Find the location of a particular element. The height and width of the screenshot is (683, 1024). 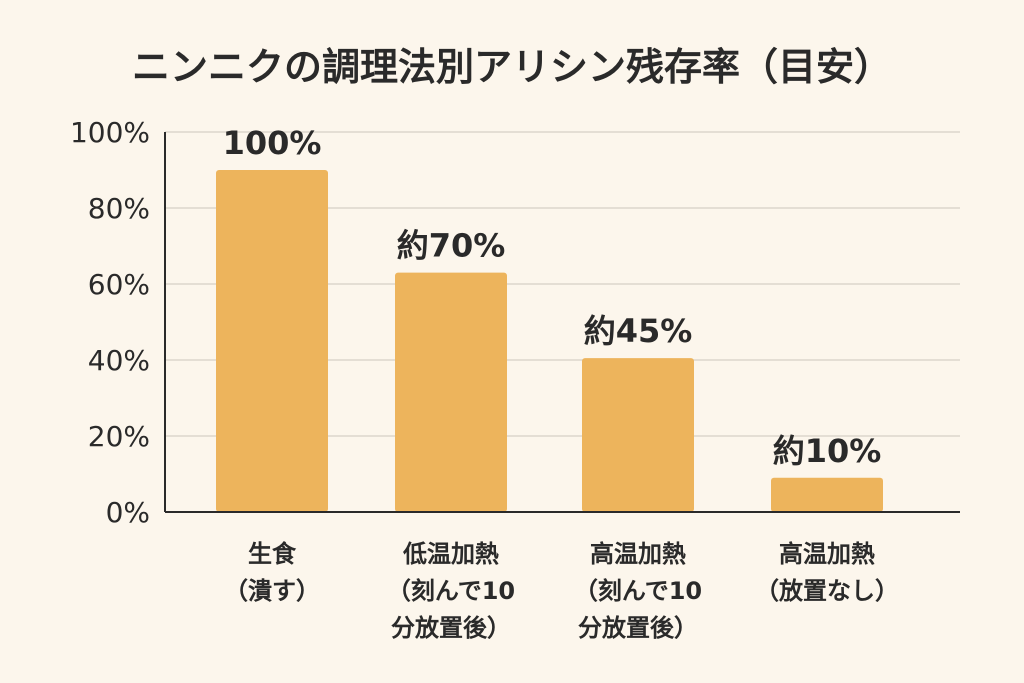

y-tick-label: 20% is located at coordinates (119, 436).